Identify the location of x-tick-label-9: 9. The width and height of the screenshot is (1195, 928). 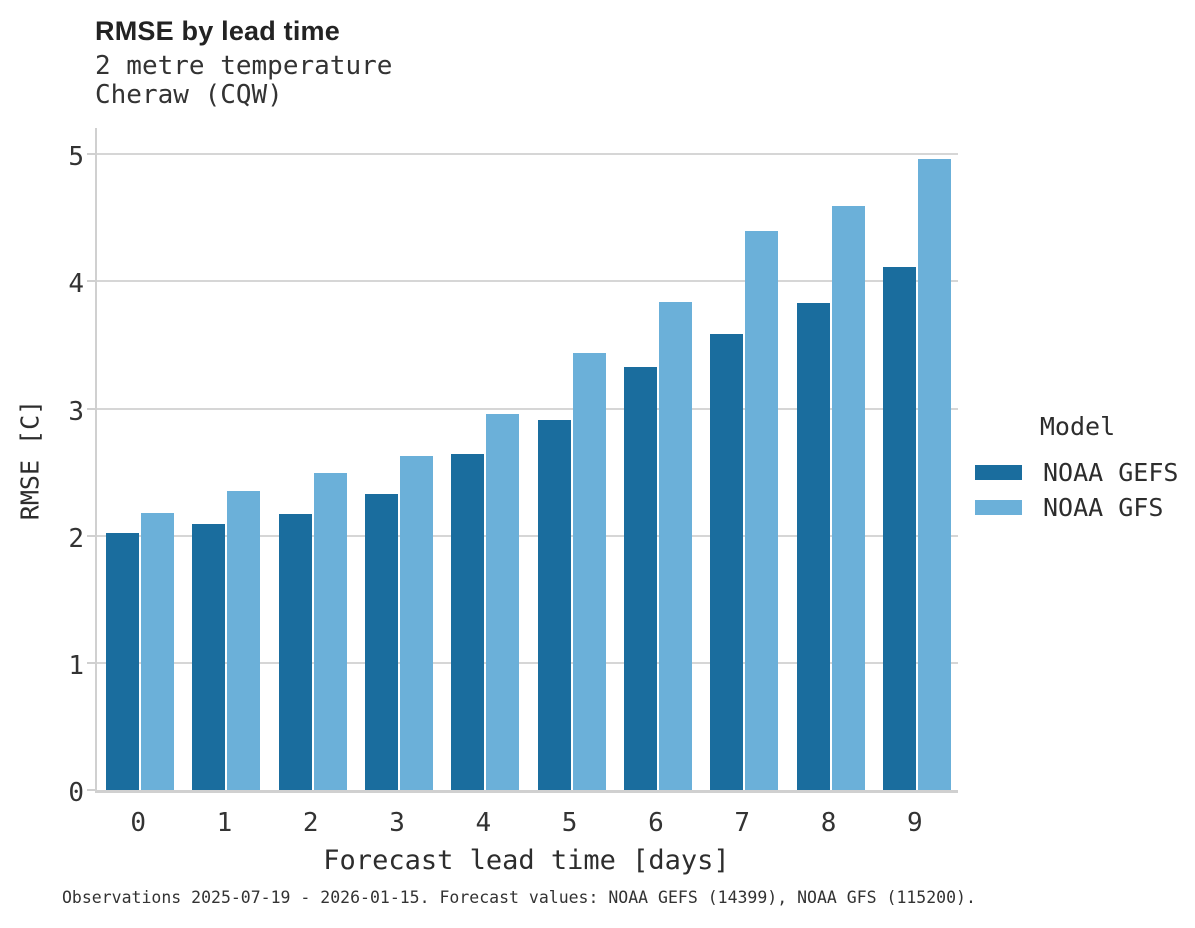
(914, 823).